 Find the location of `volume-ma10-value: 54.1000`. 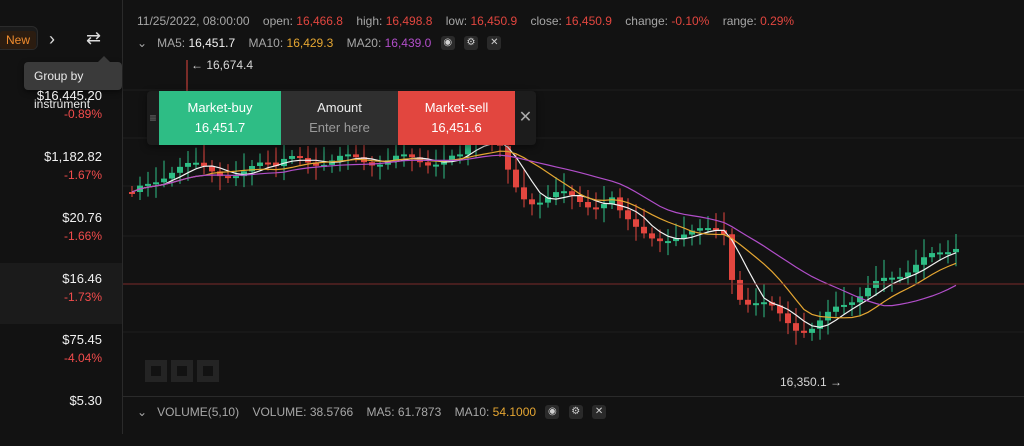

volume-ma10-value: 54.1000 is located at coordinates (514, 412).